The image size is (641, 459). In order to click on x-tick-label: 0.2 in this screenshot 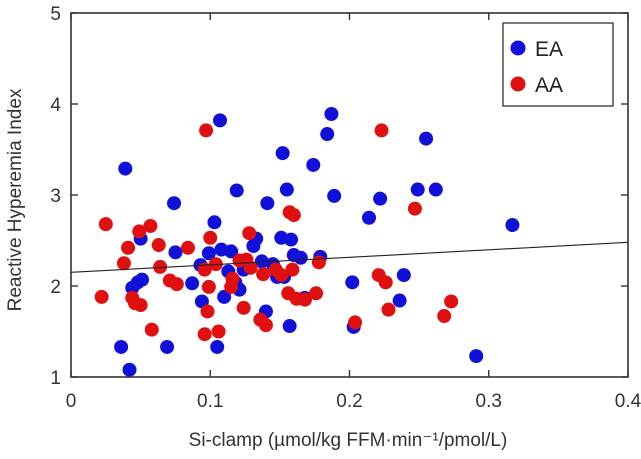, I will do `click(349, 401)`.